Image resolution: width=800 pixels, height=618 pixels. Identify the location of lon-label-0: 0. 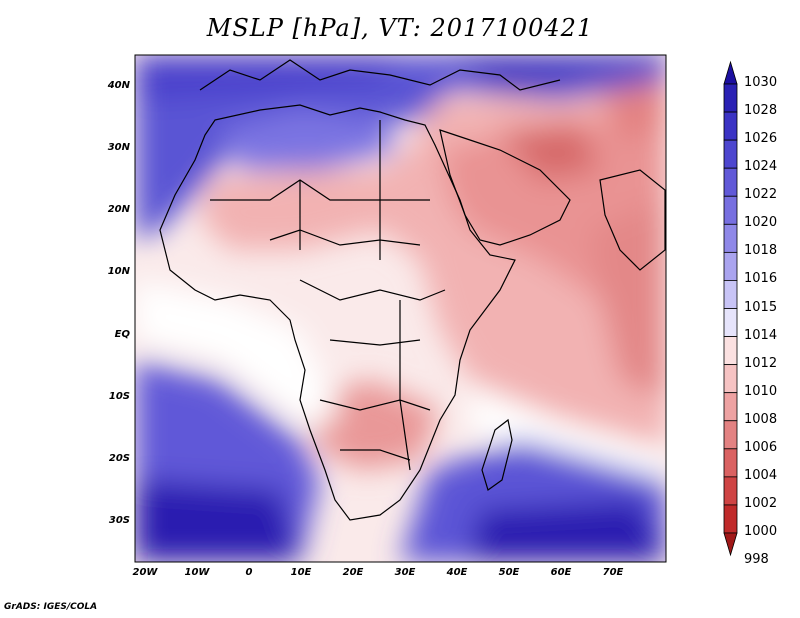
(249, 572).